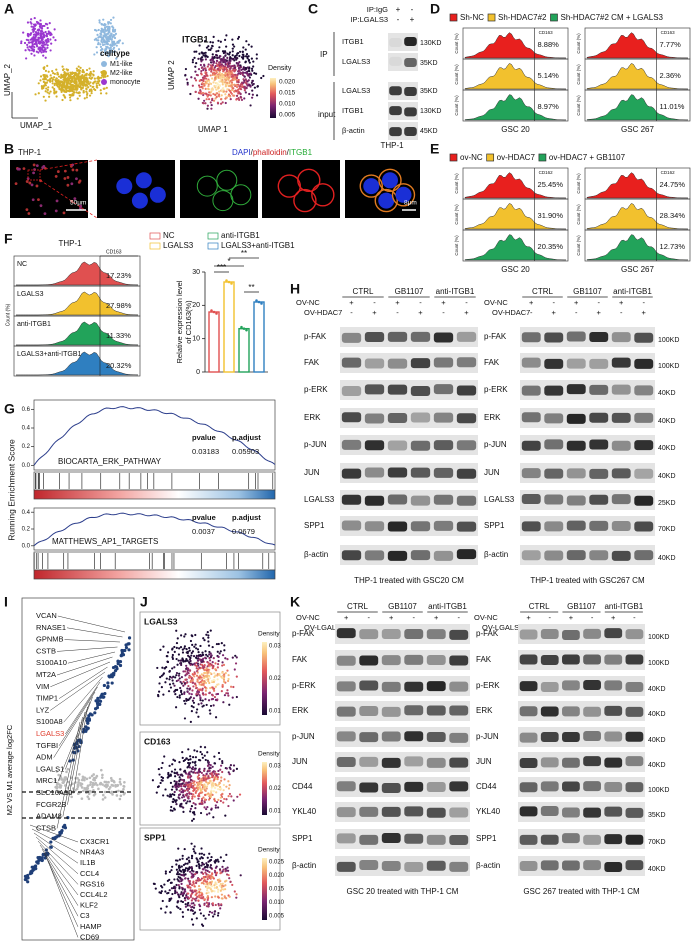 This screenshot has width=698, height=948. I want to click on panel-letter: H, so click(295, 289).